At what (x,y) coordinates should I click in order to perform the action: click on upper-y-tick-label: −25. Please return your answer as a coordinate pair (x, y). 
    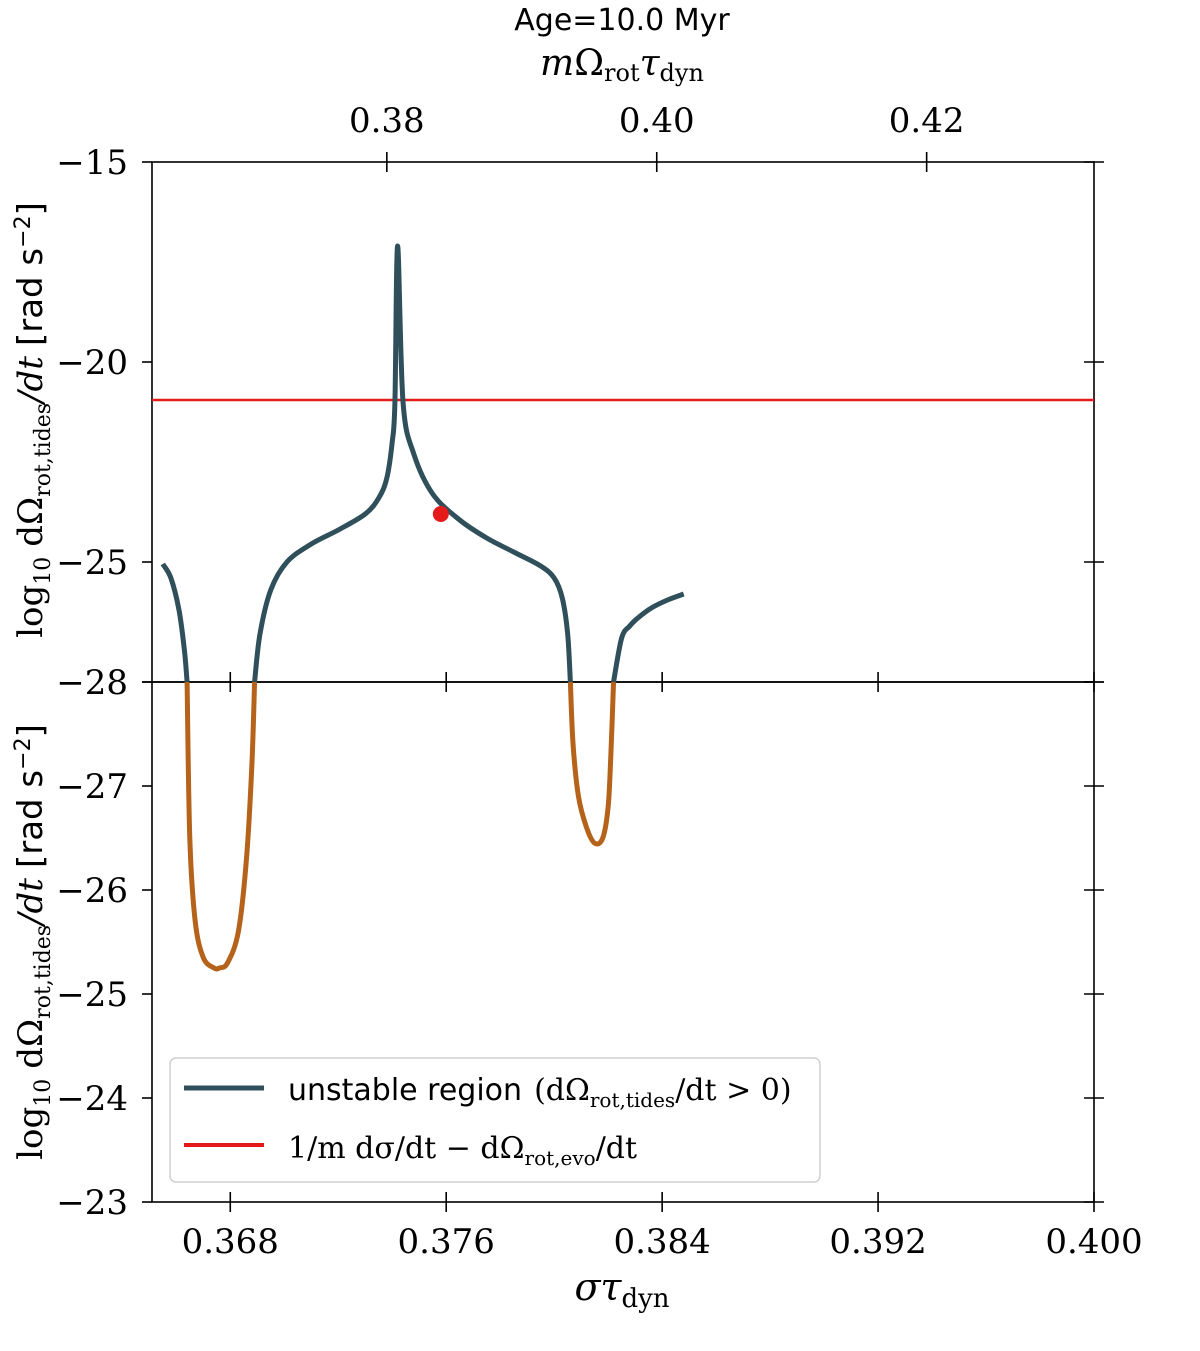
    Looking at the image, I should click on (92, 563).